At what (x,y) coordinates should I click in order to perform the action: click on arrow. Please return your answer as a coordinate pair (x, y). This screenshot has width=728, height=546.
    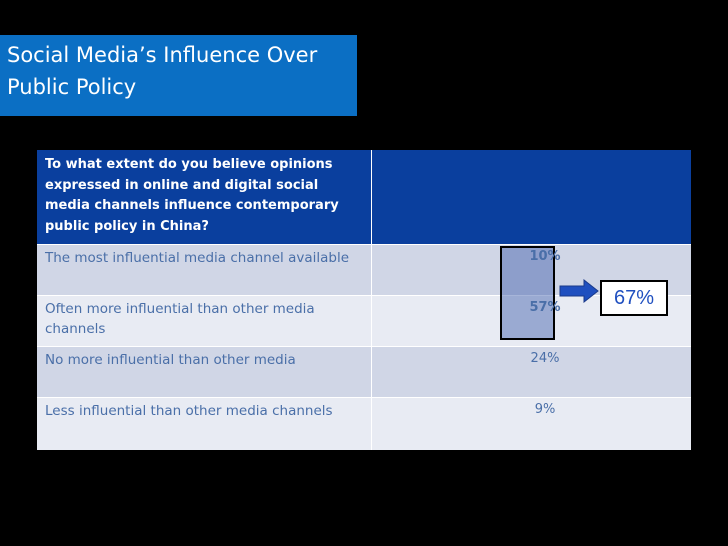
    Looking at the image, I should click on (579, 291).